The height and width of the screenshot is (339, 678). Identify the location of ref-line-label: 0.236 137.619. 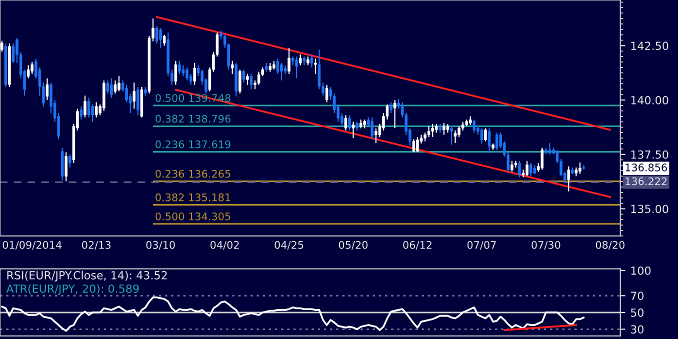
(193, 144).